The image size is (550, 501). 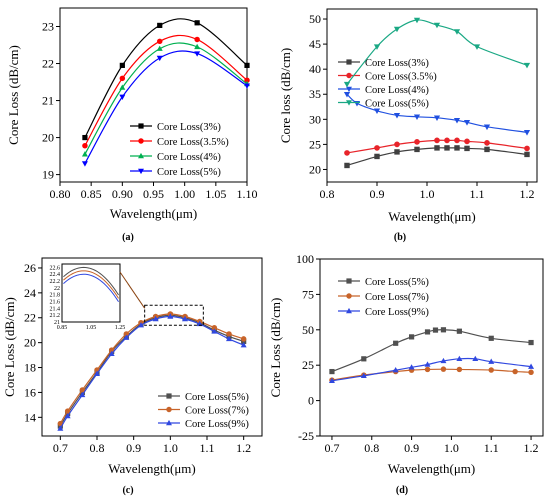 I want to click on inset-y-tick-label: 21.2, so click(x=55, y=316).